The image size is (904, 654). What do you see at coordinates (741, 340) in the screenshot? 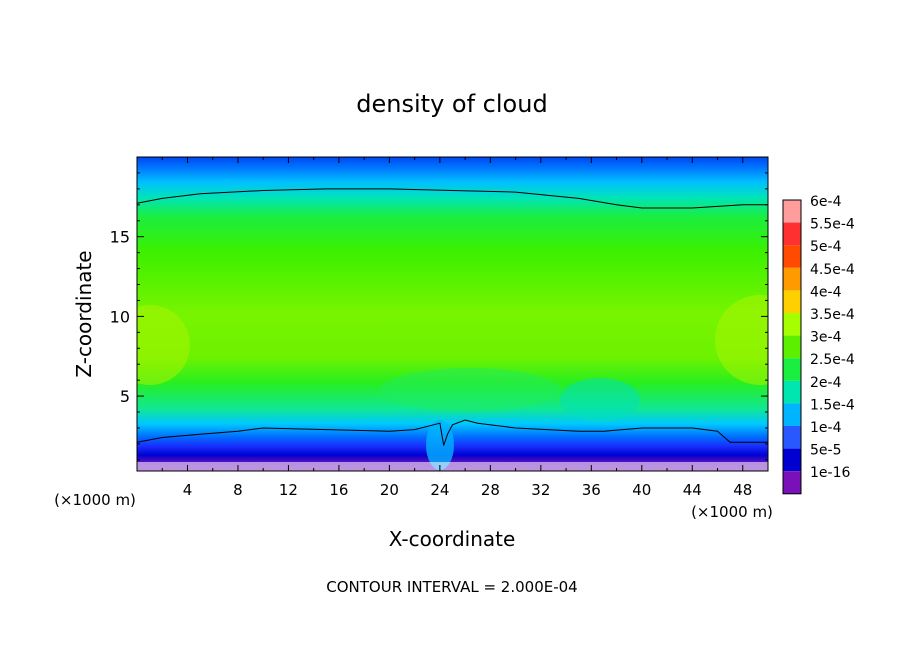
I see `heatmap-blob-right` at bounding box center [741, 340].